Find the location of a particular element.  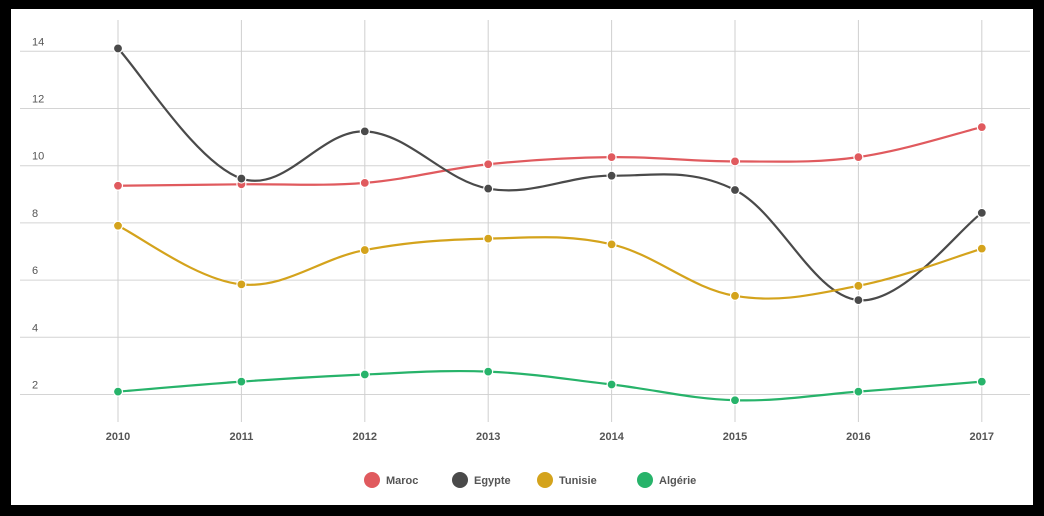

legend-item-tunisie: Tunisie is located at coordinates (567, 480).